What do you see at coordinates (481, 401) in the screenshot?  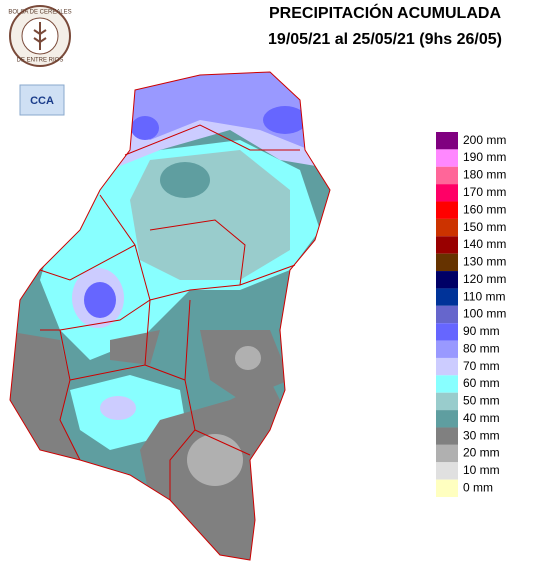 I see `legend-label: 50 mm` at bounding box center [481, 401].